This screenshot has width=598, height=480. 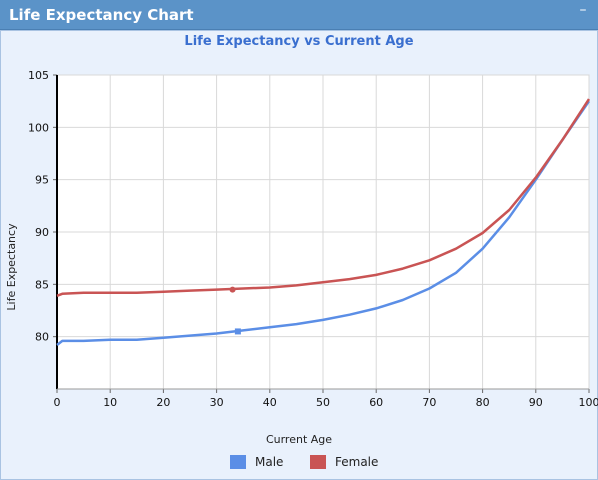 I want to click on y-tick-label: 80, so click(x=42, y=337).